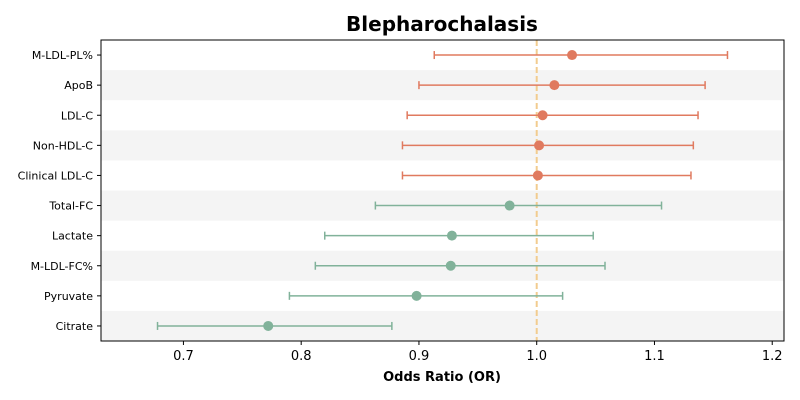  Describe the element at coordinates (78, 85) in the screenshot. I see `y-tick-label: ApoB` at that location.